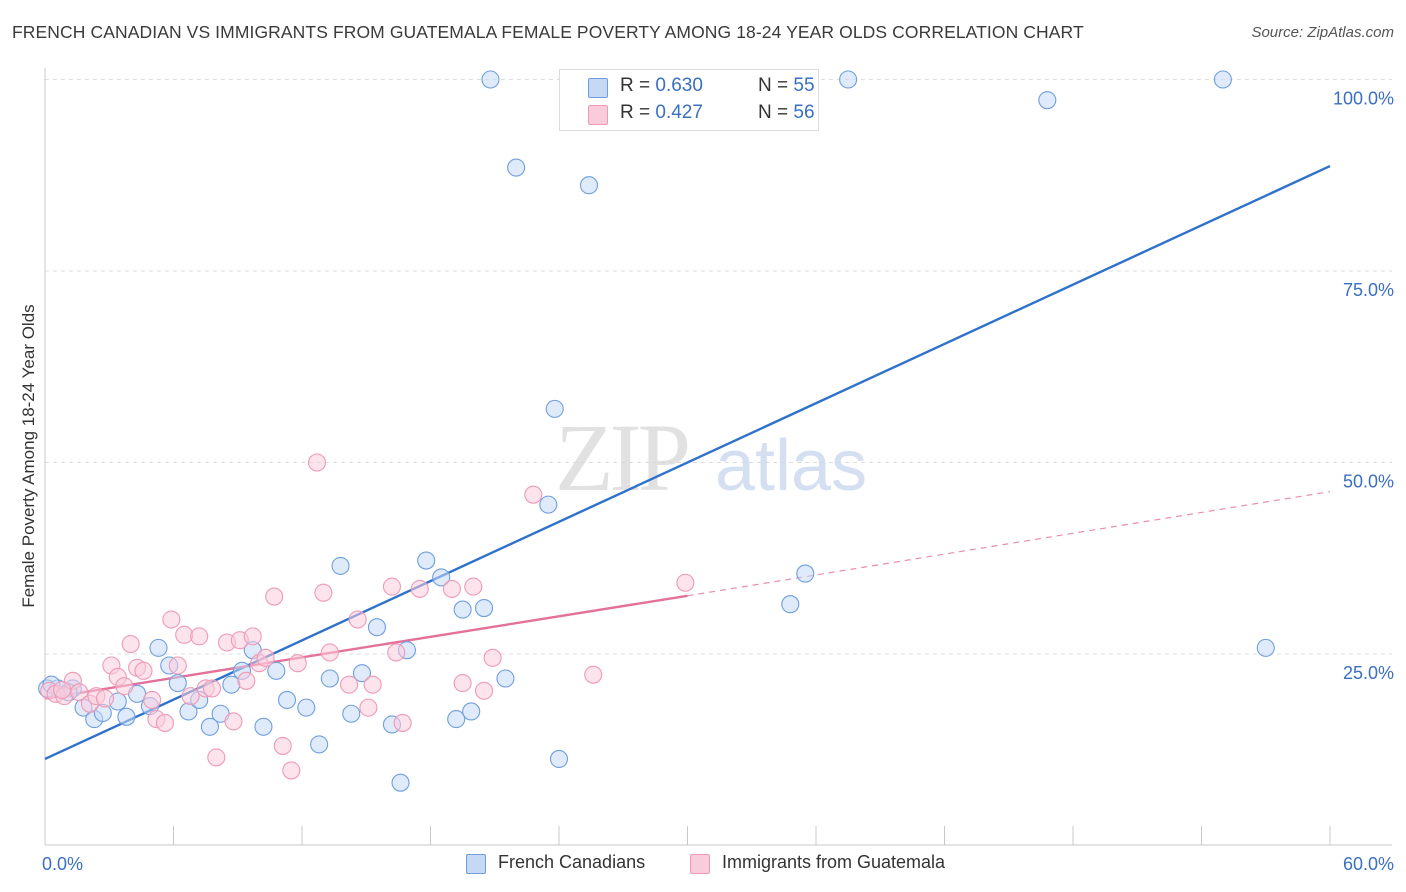 Image resolution: width=1406 pixels, height=892 pixels. I want to click on correlation-legend: R = 0.630 N = 55 R = 0.427 N = 56, so click(689, 100).